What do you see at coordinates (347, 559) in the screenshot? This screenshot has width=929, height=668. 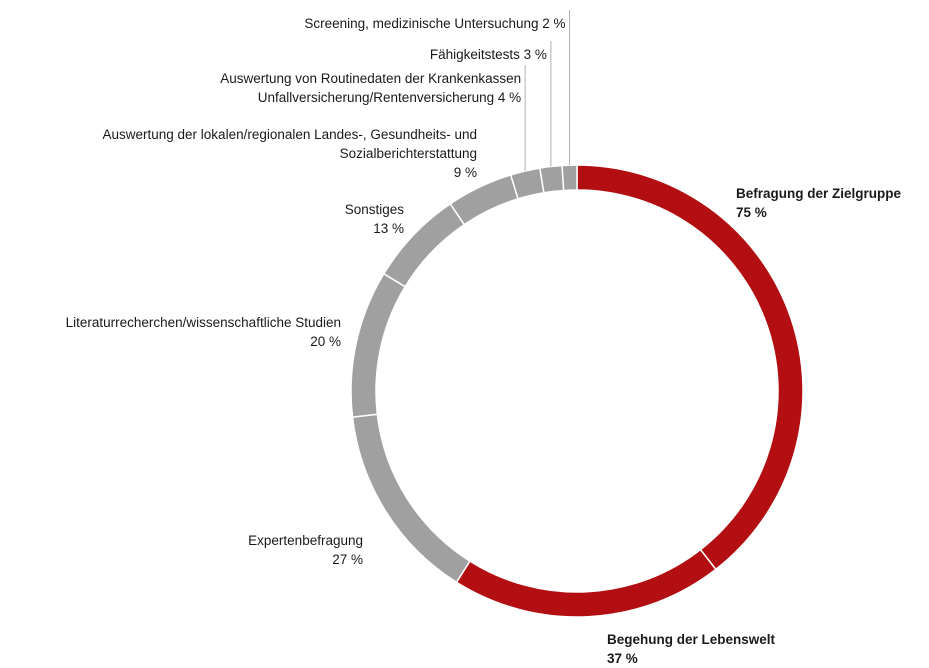 I see `value-label: 27 %` at bounding box center [347, 559].